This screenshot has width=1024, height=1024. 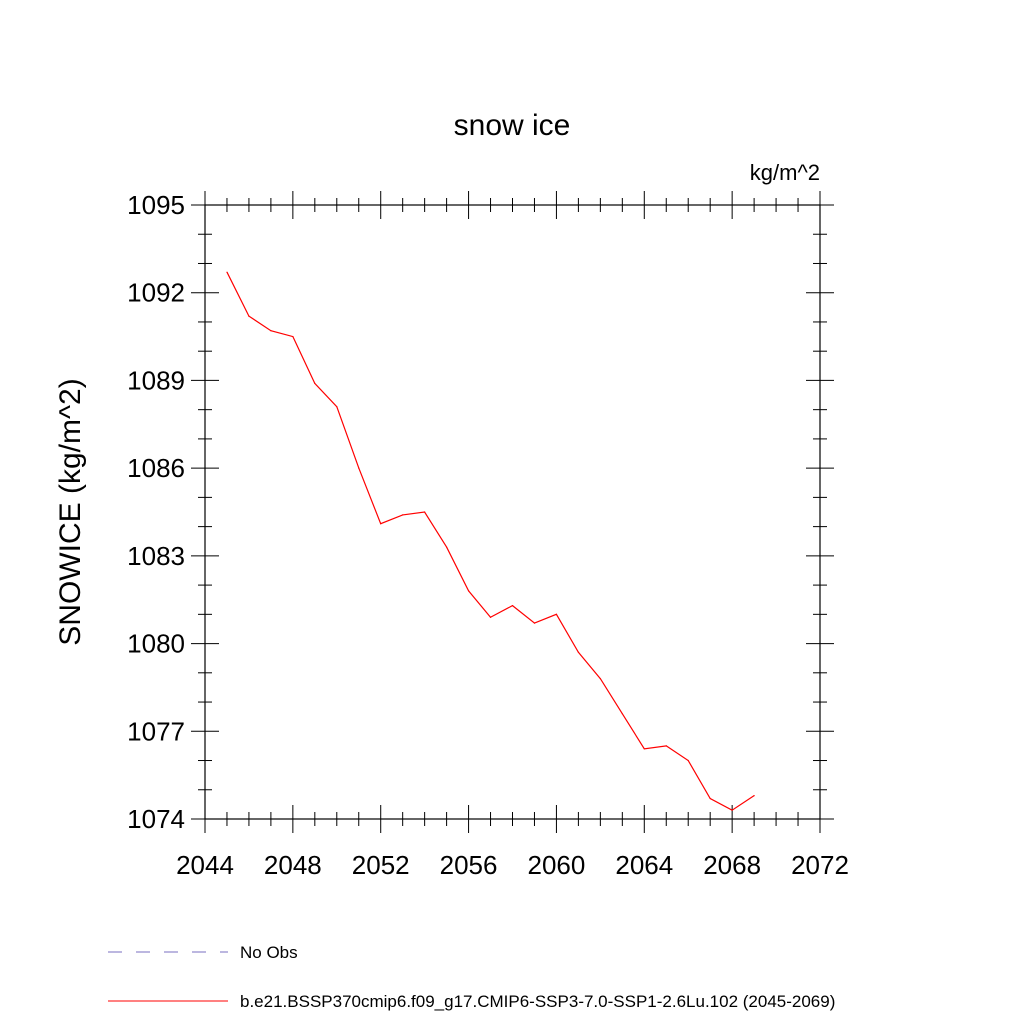 I want to click on x-tick-label: 2044, so click(x=205, y=865).